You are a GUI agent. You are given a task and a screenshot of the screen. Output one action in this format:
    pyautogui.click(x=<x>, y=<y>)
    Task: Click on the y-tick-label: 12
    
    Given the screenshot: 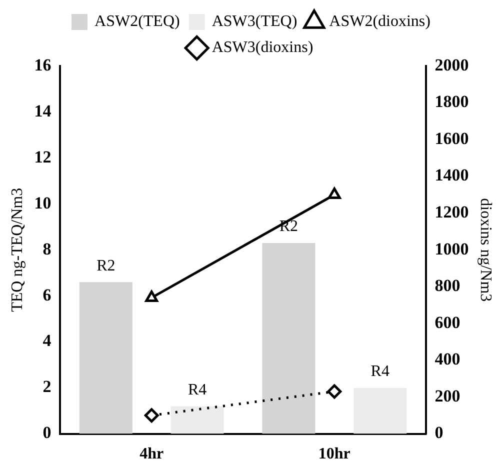 What is the action you would take?
    pyautogui.click(x=43, y=156)
    